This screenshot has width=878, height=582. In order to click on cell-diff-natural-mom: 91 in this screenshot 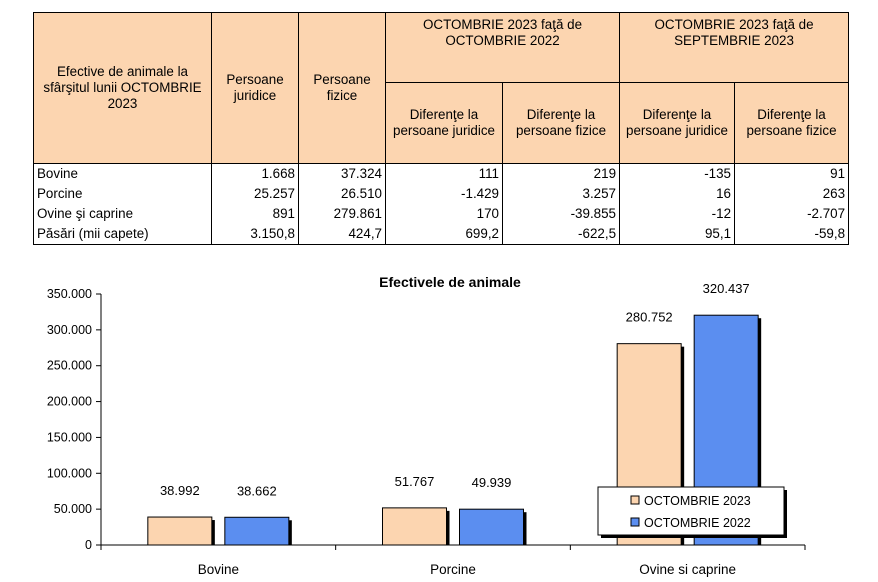, I will do `click(792, 173)`.